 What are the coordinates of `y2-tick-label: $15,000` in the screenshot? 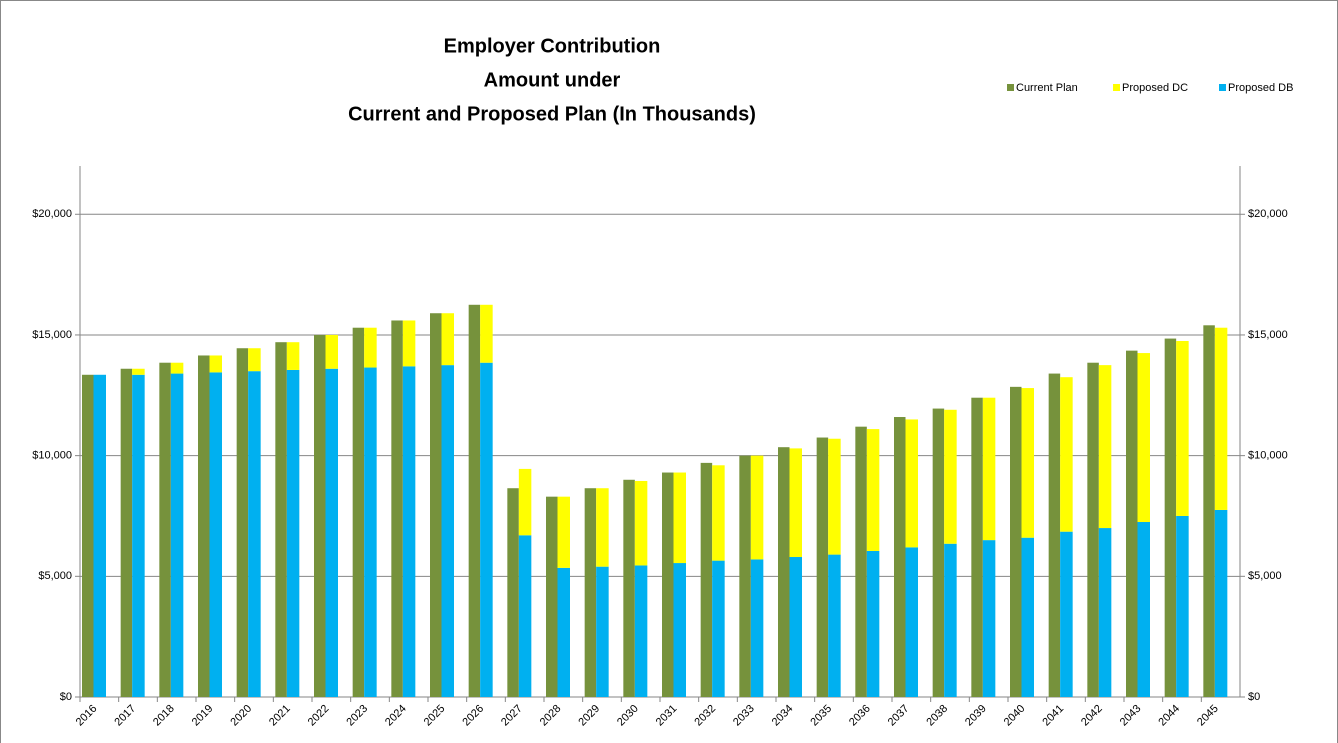 It's located at (1268, 335).